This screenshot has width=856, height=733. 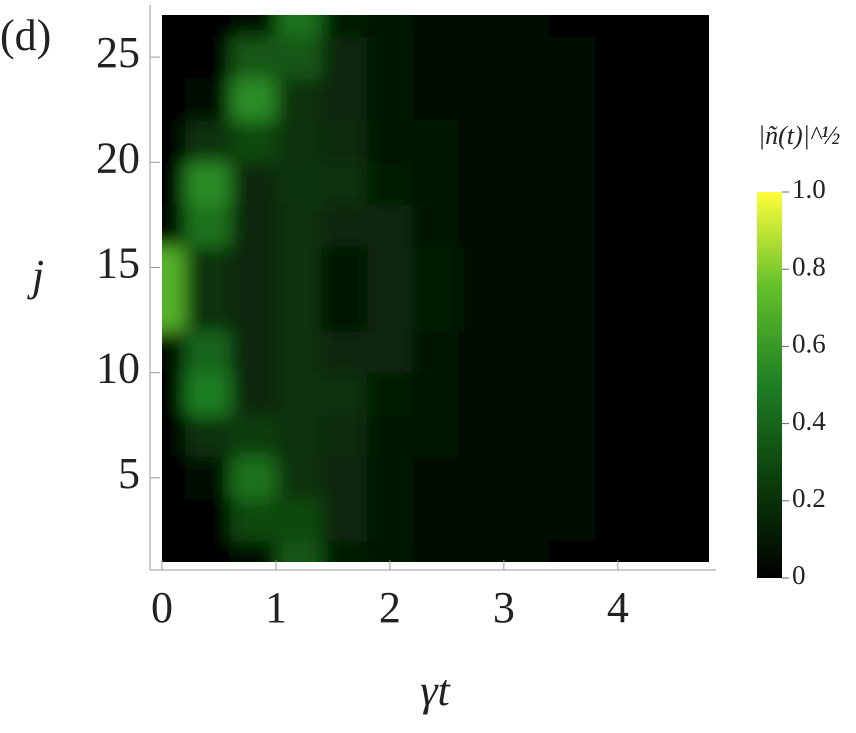 What do you see at coordinates (35, 275) in the screenshot?
I see `y-axis-label: j` at bounding box center [35, 275].